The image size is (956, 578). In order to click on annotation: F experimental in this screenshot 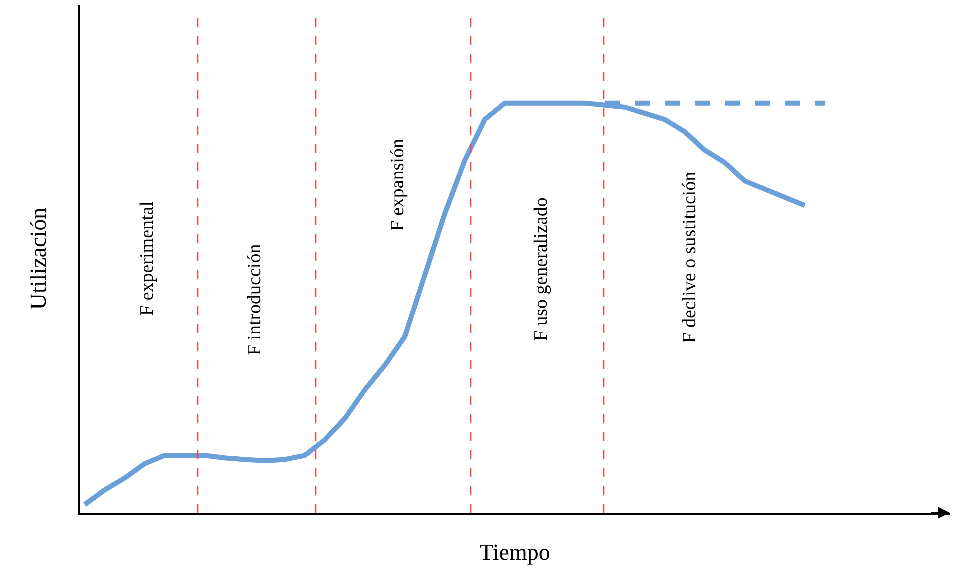, I will do `click(147, 259)`.